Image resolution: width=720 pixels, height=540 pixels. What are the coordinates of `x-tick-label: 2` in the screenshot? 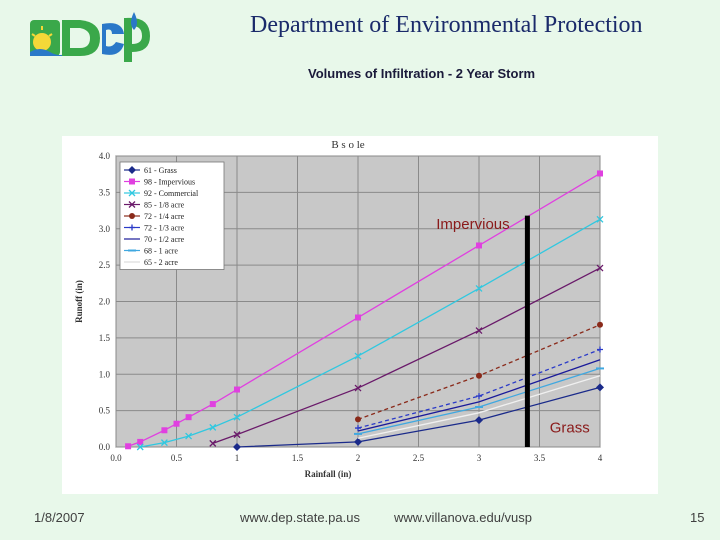 It's located at (358, 458).